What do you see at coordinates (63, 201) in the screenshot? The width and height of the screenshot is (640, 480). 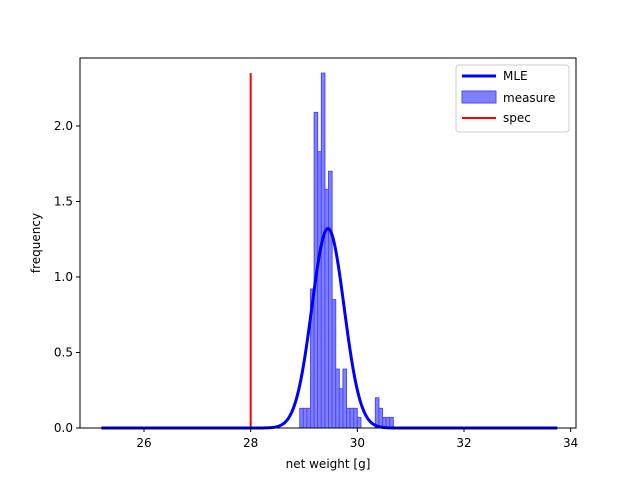 I see `y-tick-label: 1.5` at bounding box center [63, 201].